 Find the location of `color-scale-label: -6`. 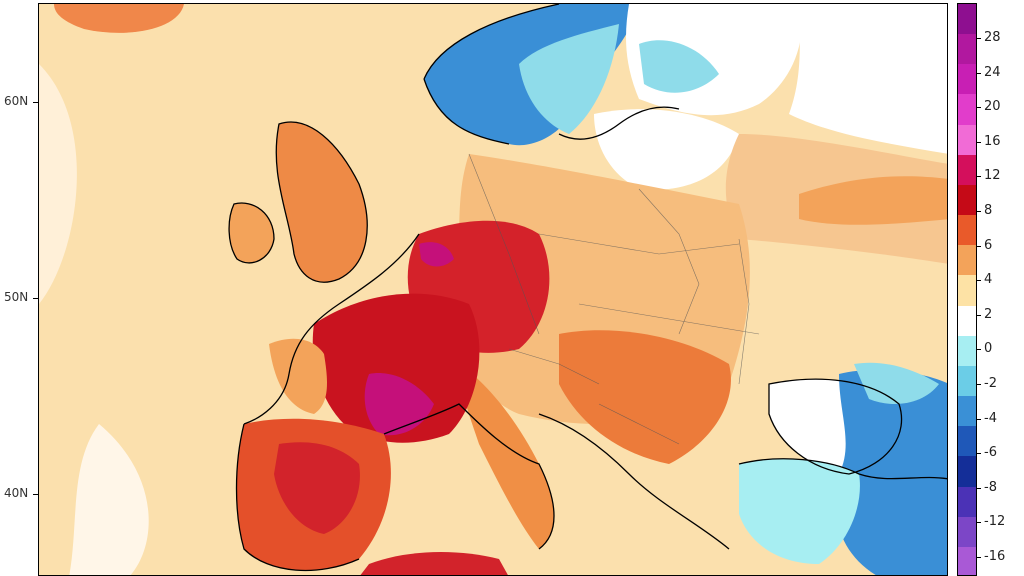

color-scale-label: -6 is located at coordinates (990, 453).